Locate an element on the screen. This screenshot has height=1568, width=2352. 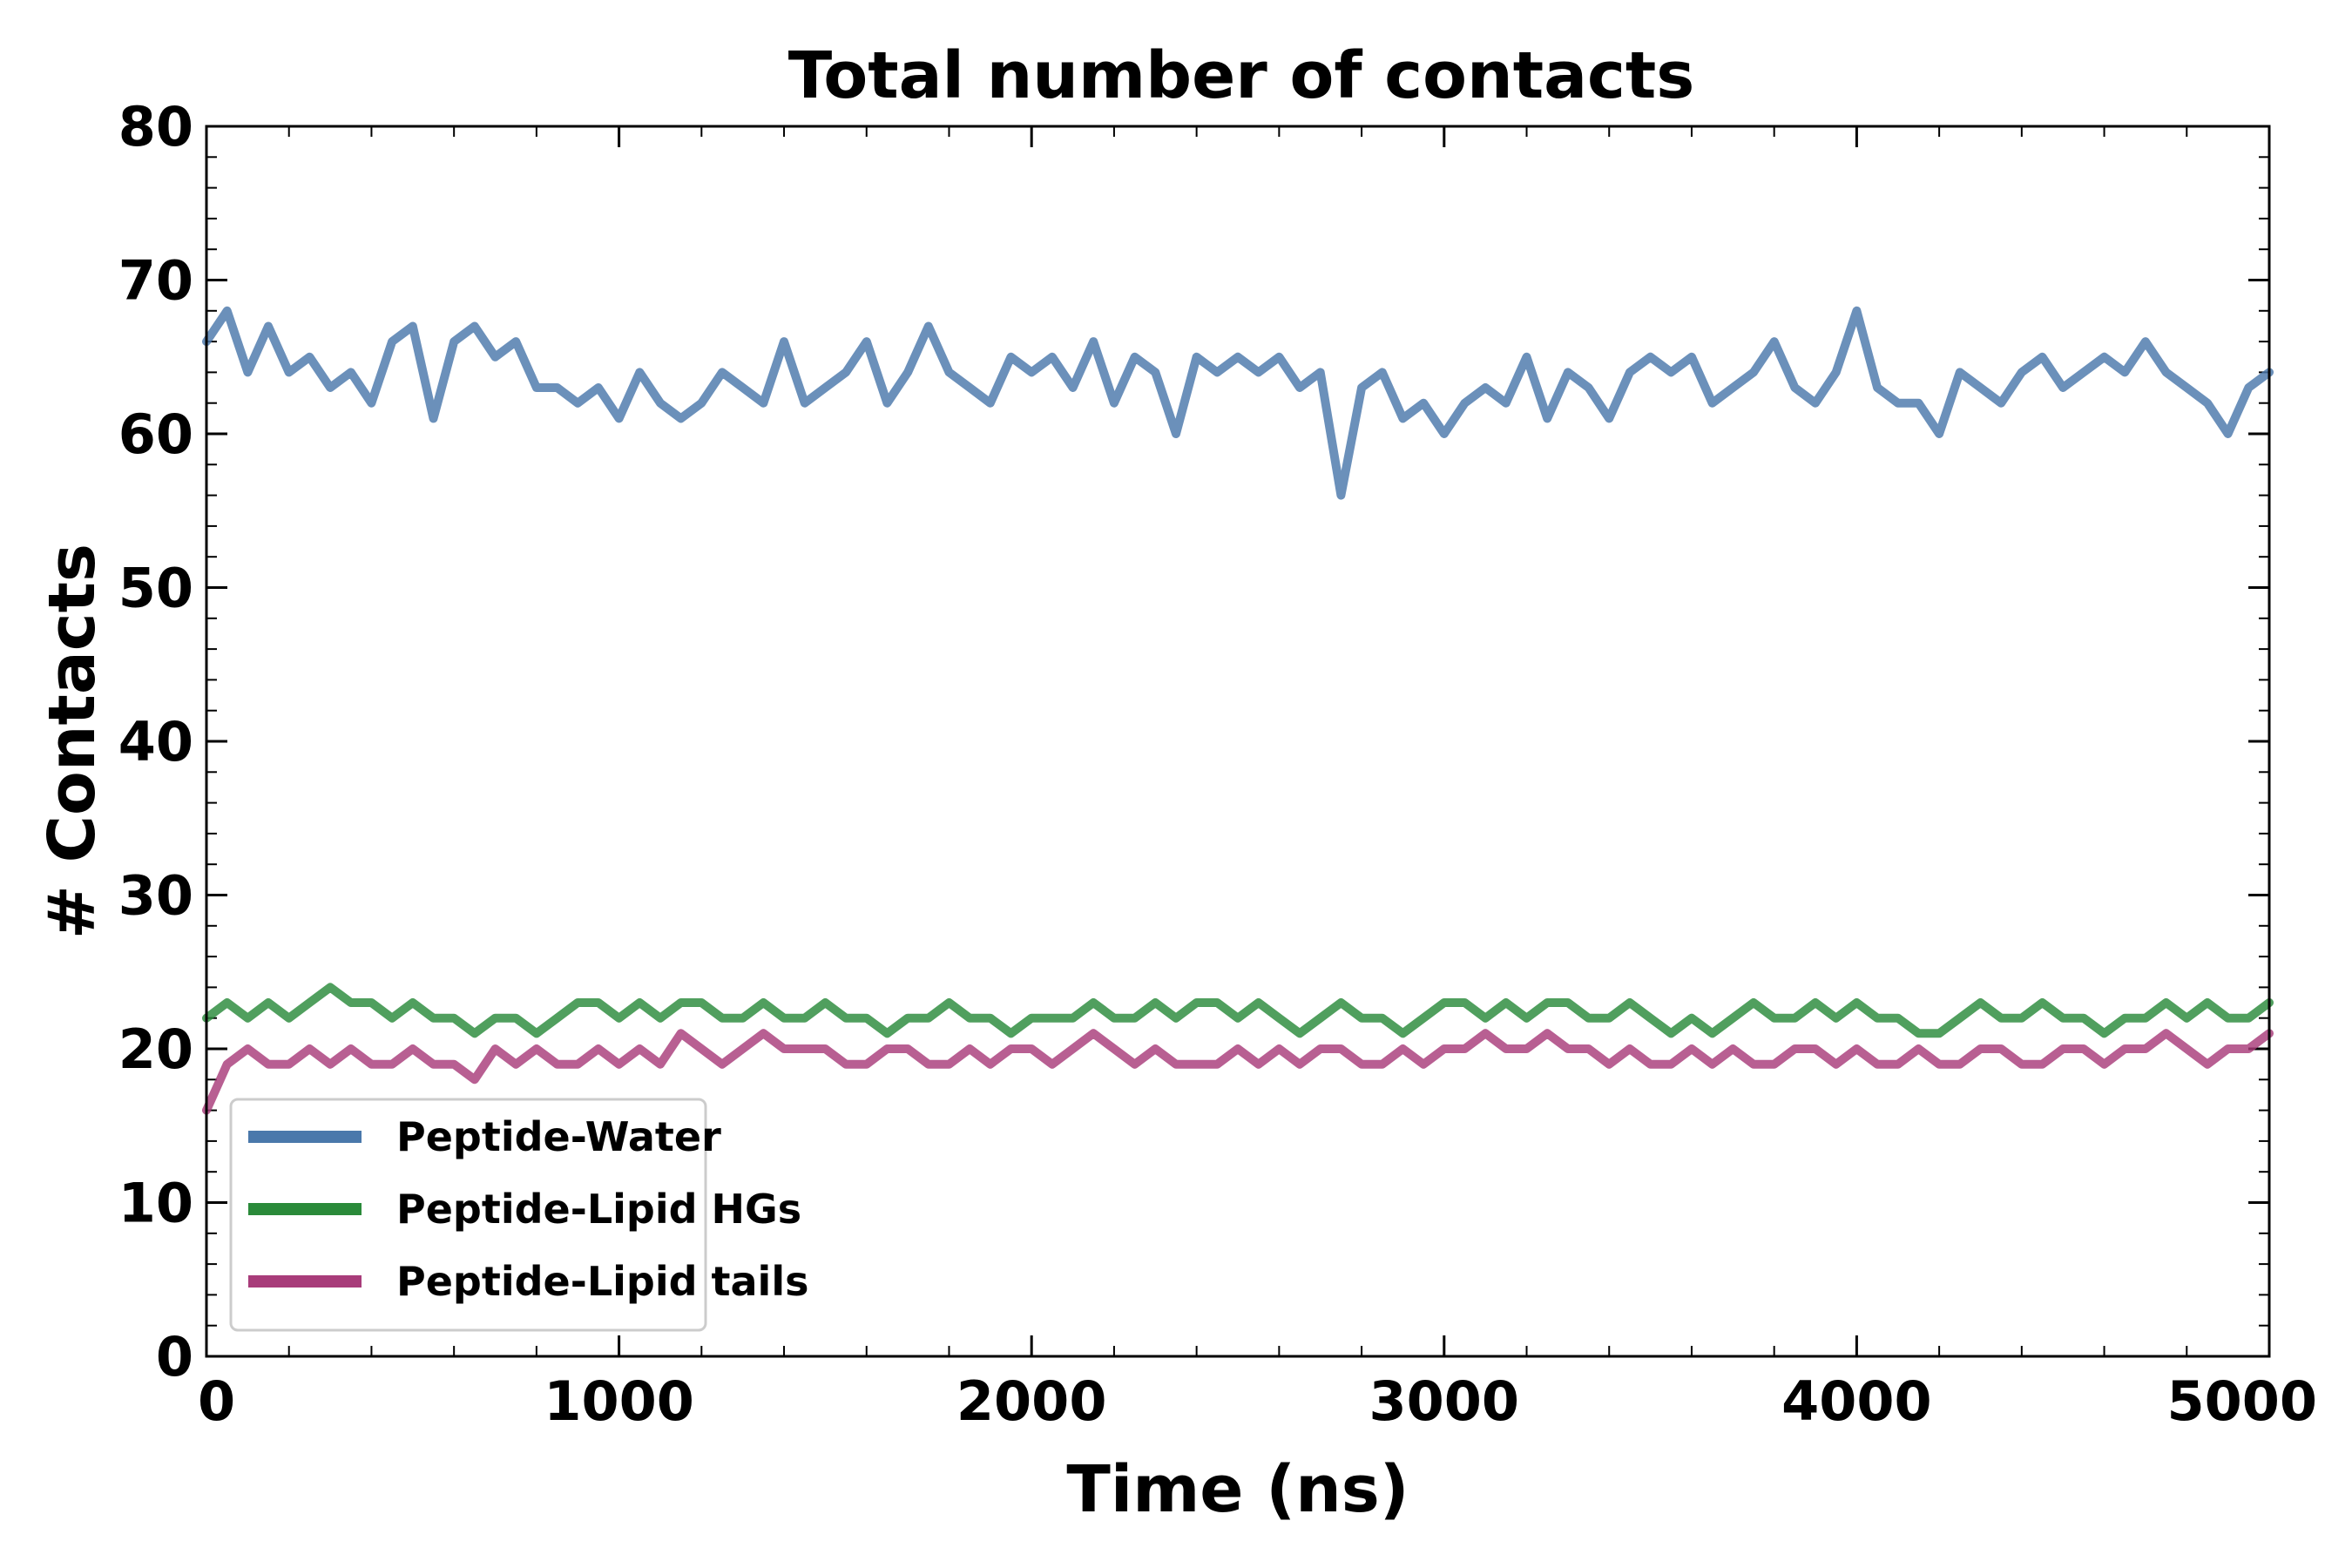
x-tick-label: 0 is located at coordinates (216, 1401).